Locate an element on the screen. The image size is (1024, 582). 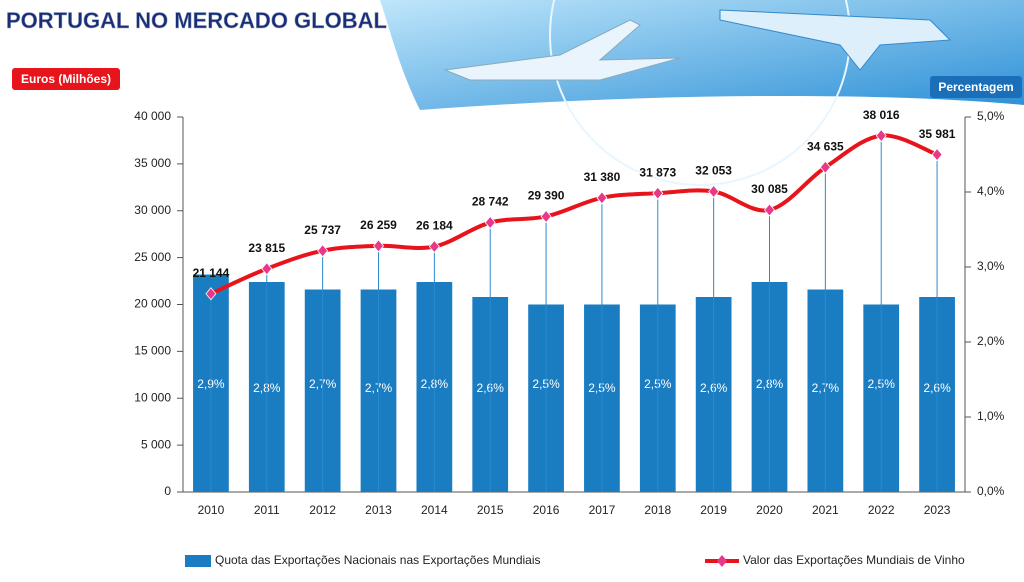
y-tick-label: 25 000 is located at coordinates (152, 257).